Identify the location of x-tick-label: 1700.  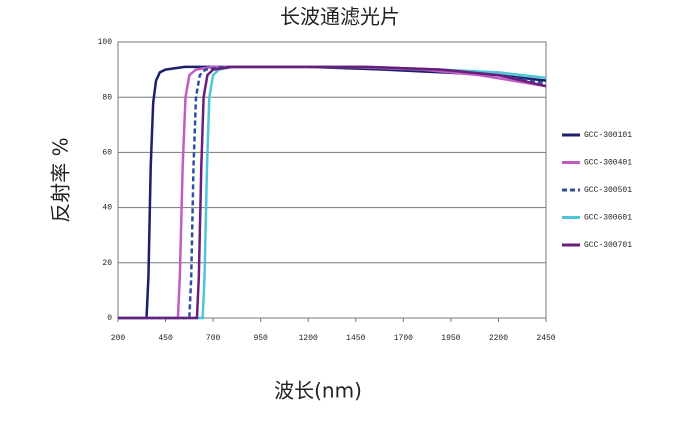
(403, 338).